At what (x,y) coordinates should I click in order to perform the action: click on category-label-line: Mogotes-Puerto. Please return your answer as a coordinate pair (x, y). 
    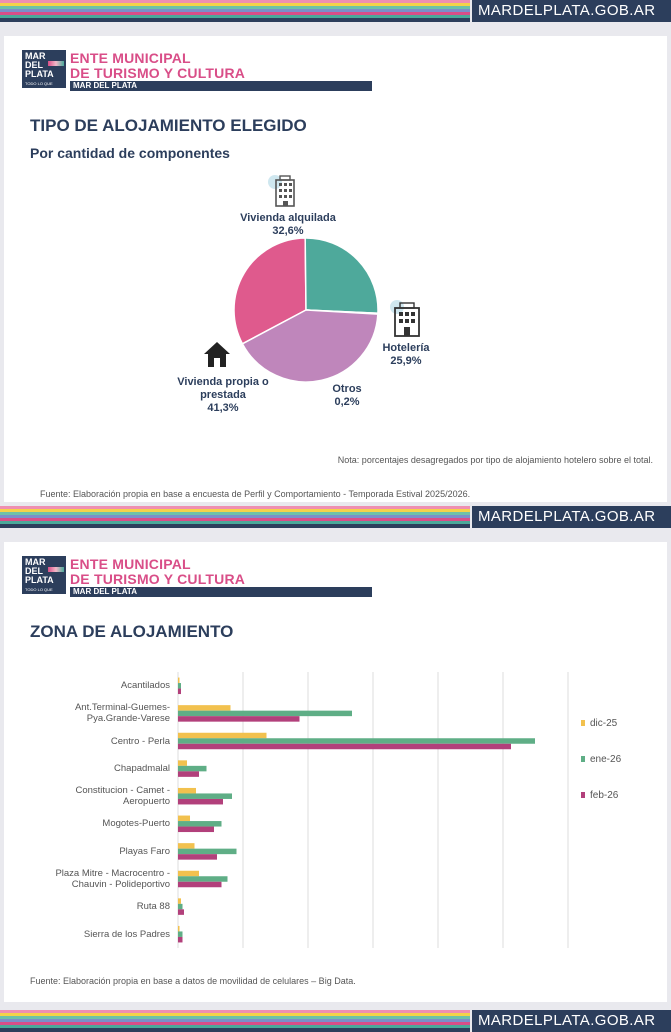
    Looking at the image, I should click on (136, 824).